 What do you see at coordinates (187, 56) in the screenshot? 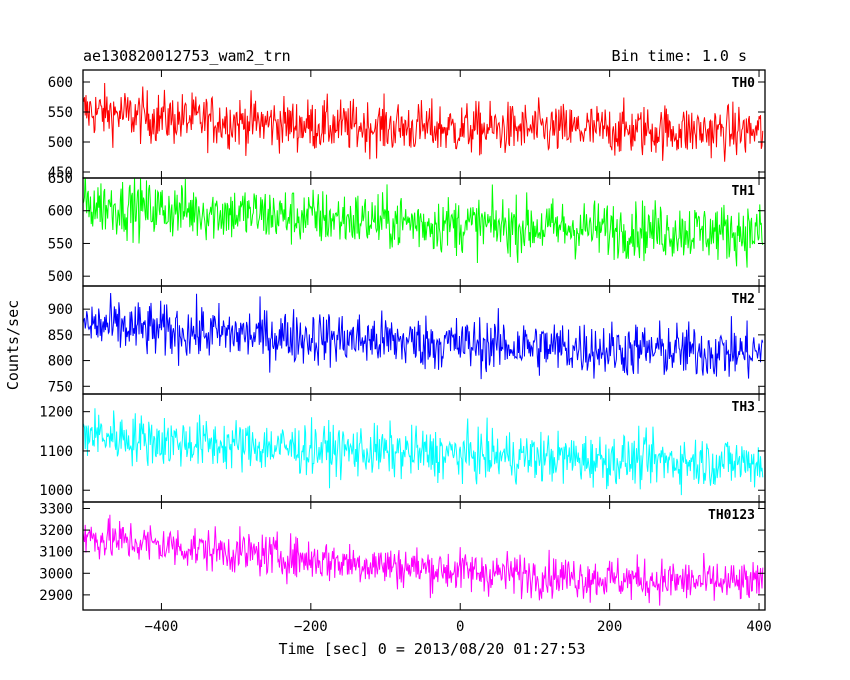
I see `source-title: ae130820012753_wam2_trn` at bounding box center [187, 56].